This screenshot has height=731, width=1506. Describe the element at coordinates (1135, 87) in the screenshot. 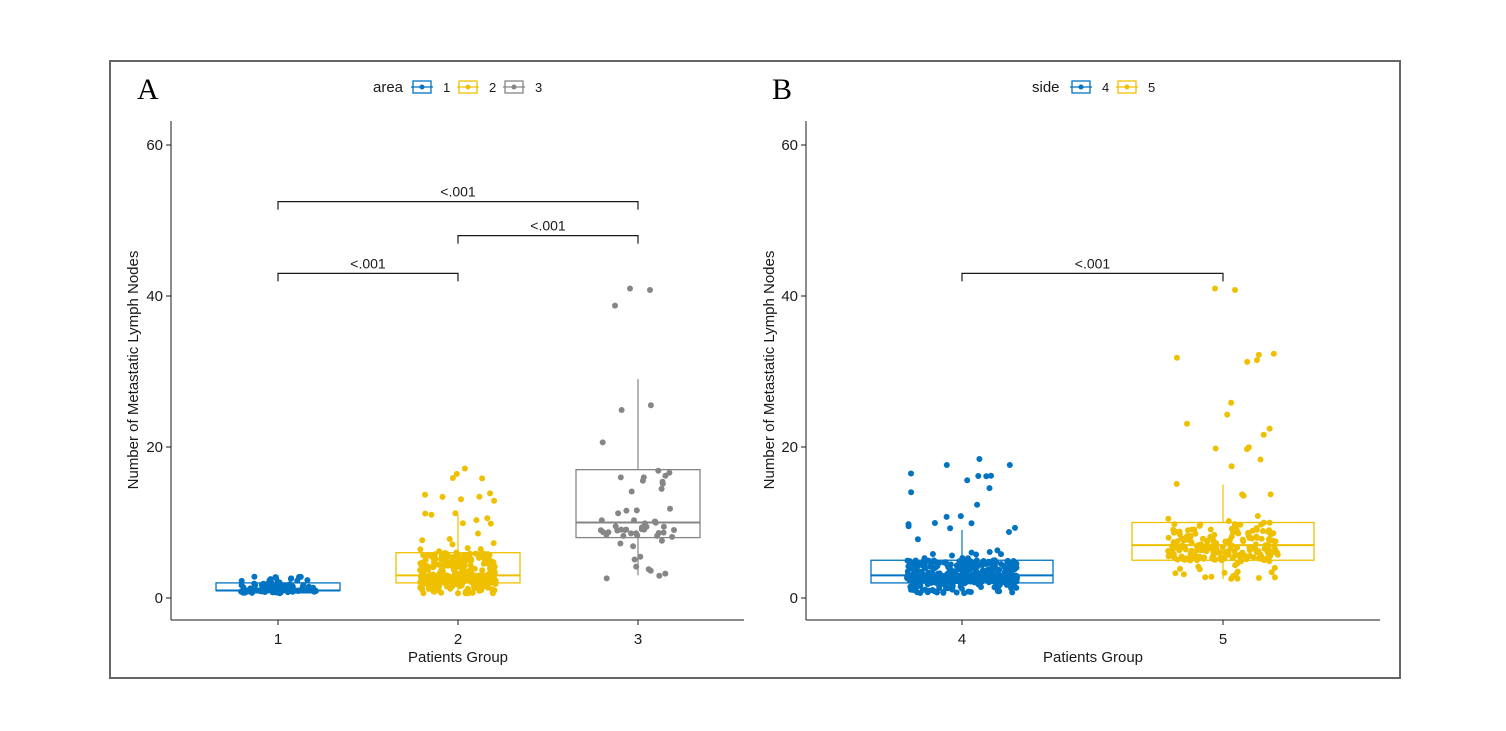

I see `panel-b-legend-entry-5: 5` at that location.